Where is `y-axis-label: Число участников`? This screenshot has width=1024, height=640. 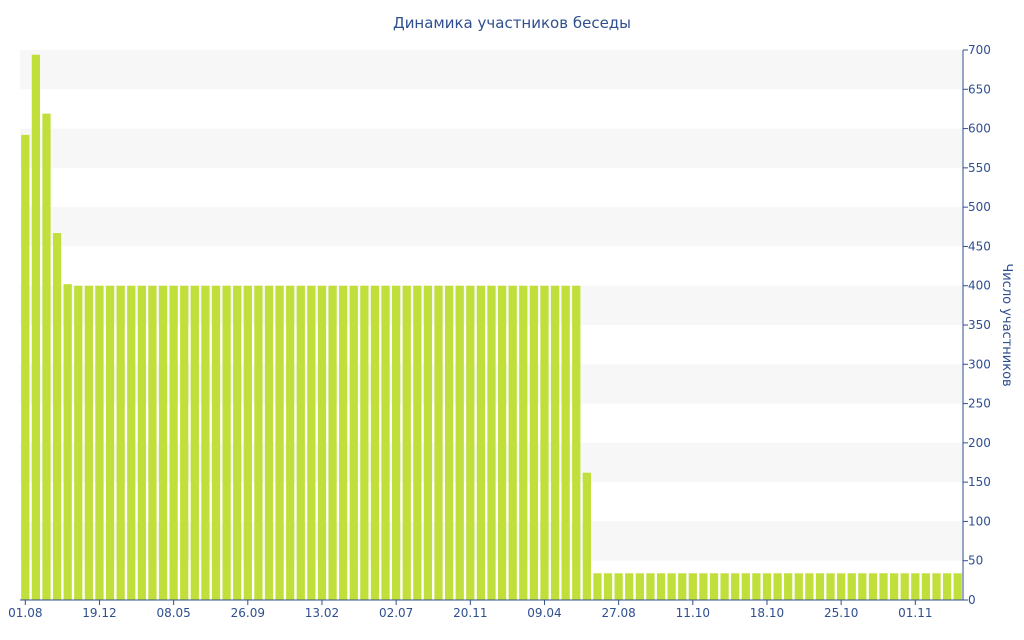
y-axis-label: Число участников is located at coordinates (1006, 324).